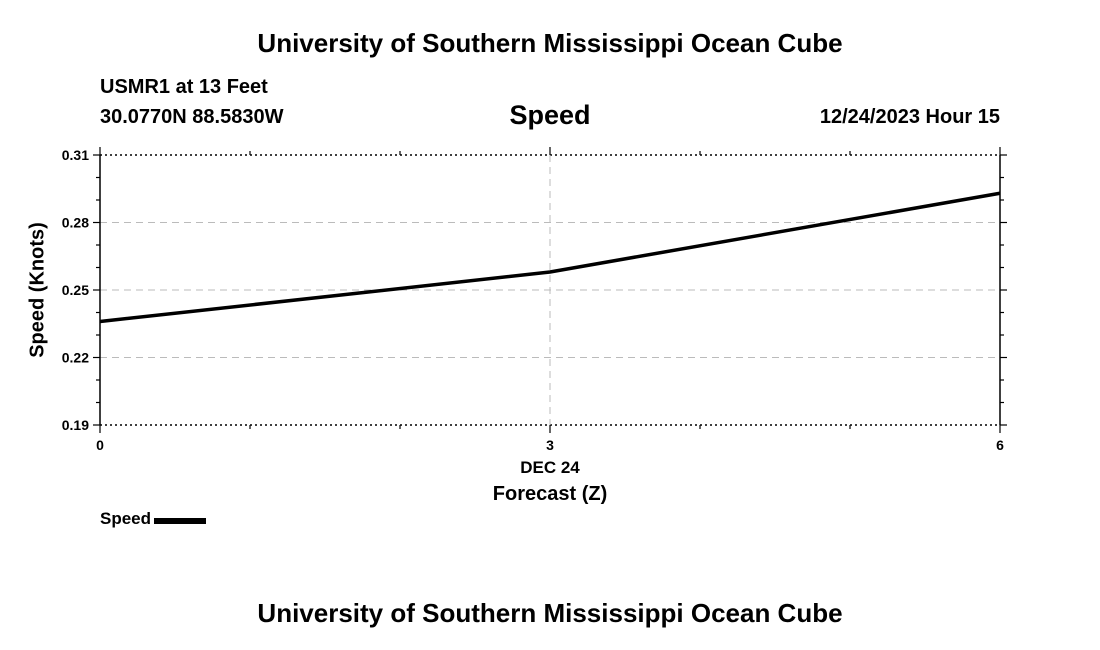 The height and width of the screenshot is (650, 1100). I want to click on x-tick-label: 6, so click(1000, 445).